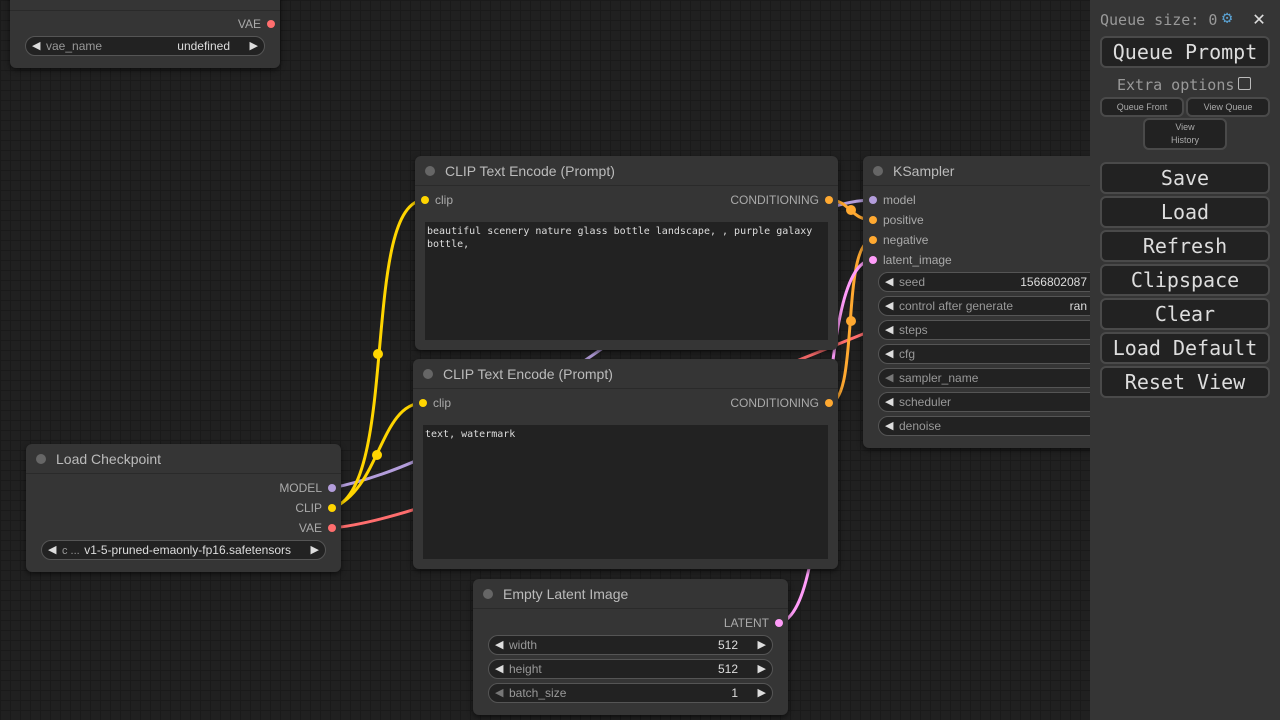  Describe the element at coordinates (630, 594) in the screenshot. I see `node-title: Empty Latent Image` at that location.